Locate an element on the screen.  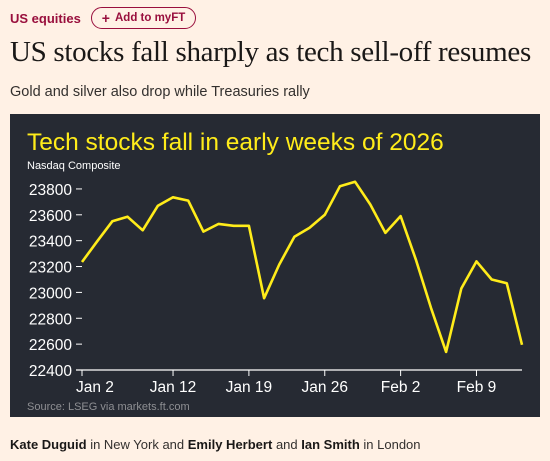
section-link: US equities is located at coordinates (45, 18).